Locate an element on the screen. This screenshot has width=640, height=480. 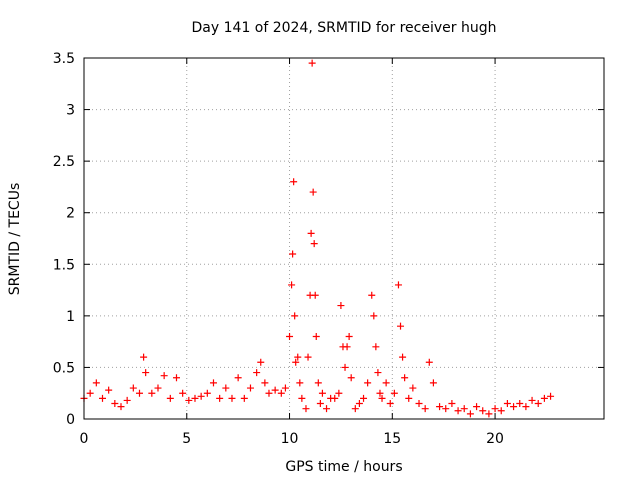
x-tick-label: 20 is located at coordinates (495, 439).